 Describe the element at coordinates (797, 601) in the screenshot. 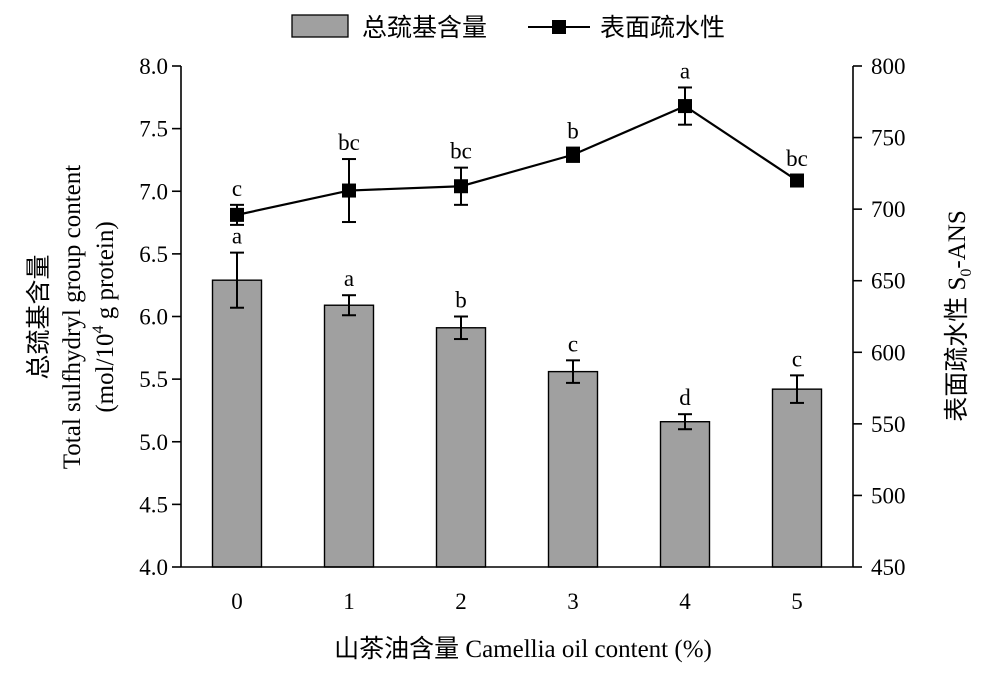

I see `x-axis-tick-label: 5` at that location.